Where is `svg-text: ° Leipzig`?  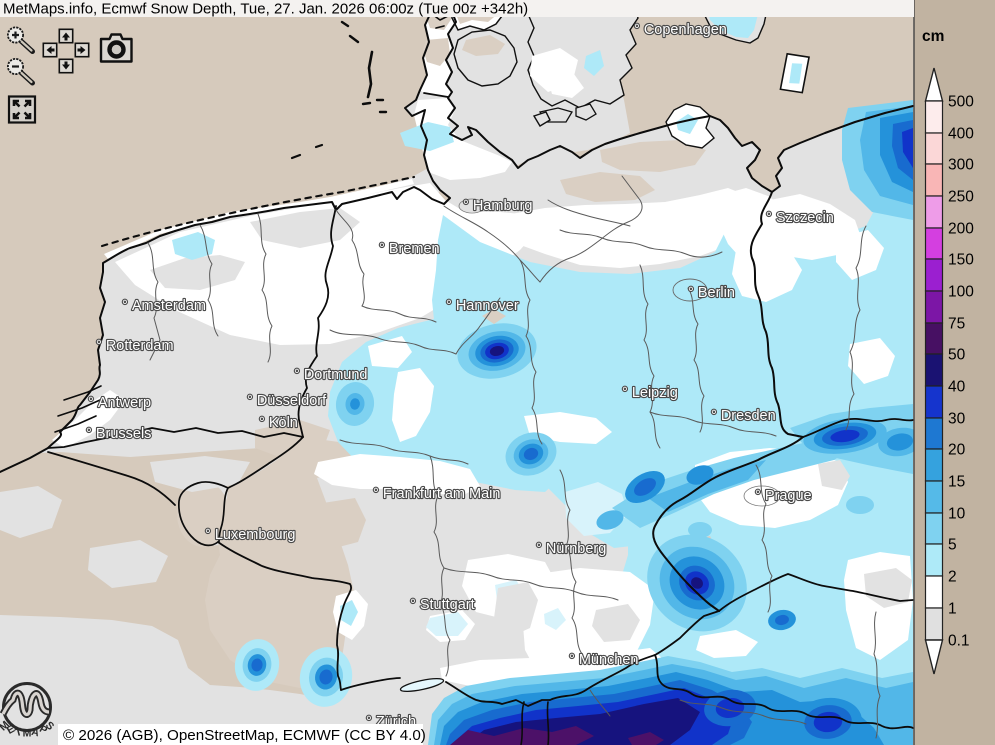
svg-text: ° Leipzig is located at coordinates (650, 393).